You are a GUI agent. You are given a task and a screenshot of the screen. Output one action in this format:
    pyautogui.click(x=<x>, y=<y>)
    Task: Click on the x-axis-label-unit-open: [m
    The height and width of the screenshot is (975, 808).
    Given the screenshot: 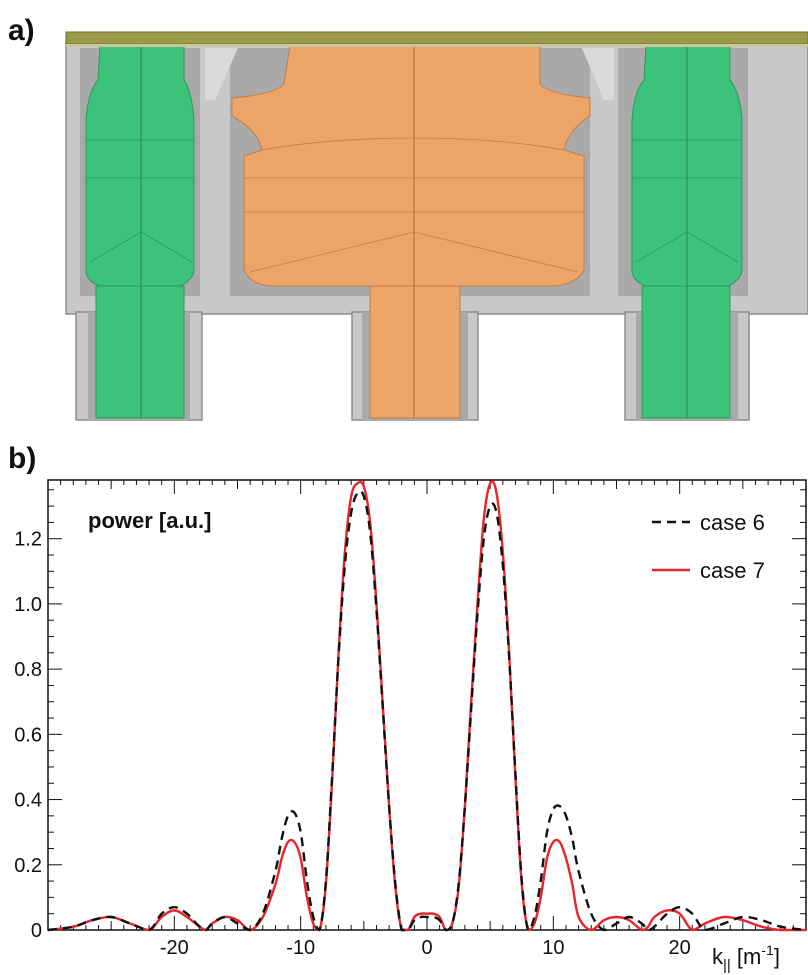 What is the action you would take?
    pyautogui.click(x=746, y=956)
    